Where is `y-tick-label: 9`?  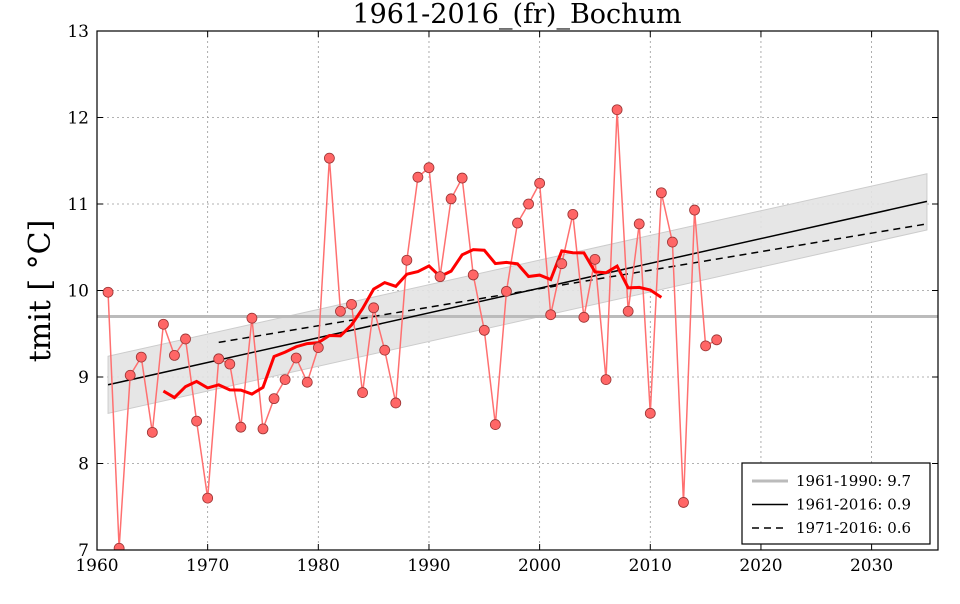 y-tick-label: 9 is located at coordinates (83, 378).